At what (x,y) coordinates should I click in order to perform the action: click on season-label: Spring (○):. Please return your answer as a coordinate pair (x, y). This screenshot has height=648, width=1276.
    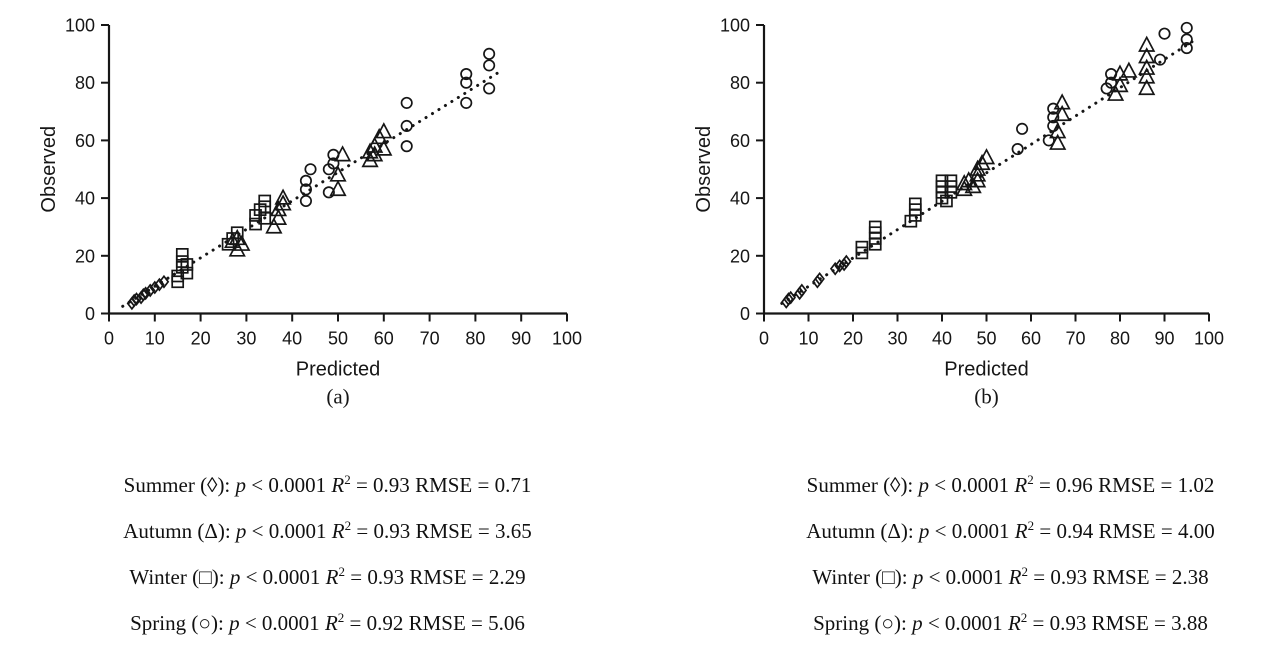
    Looking at the image, I should click on (863, 623).